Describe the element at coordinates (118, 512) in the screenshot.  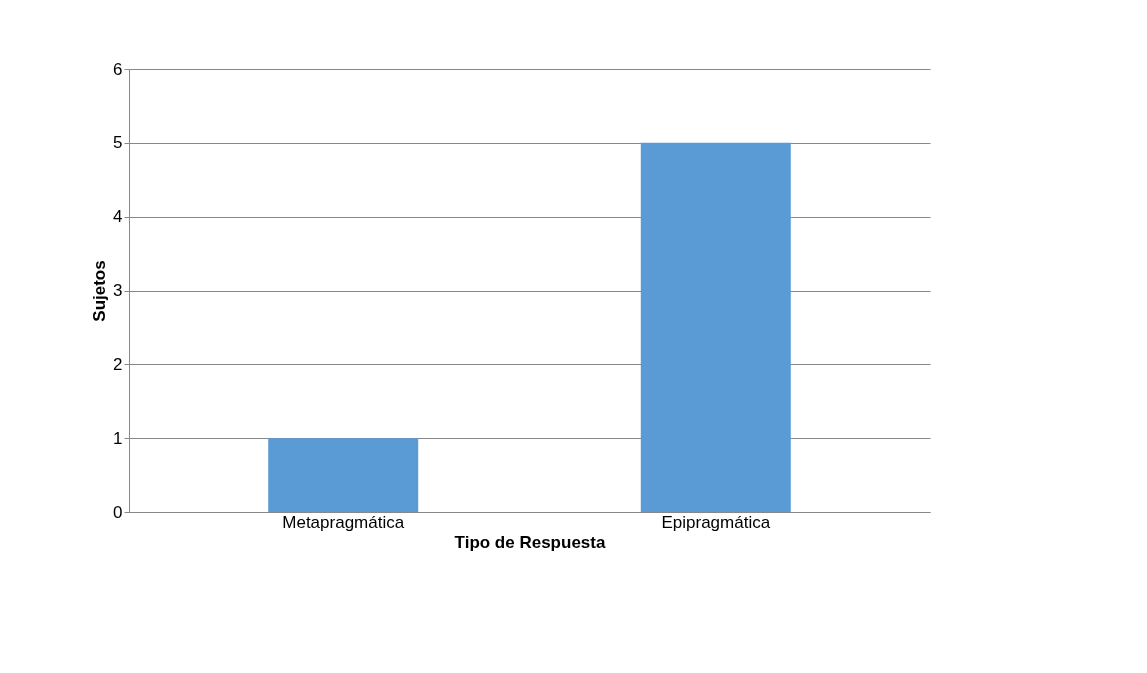
I see `y-tick-label: 0` at that location.